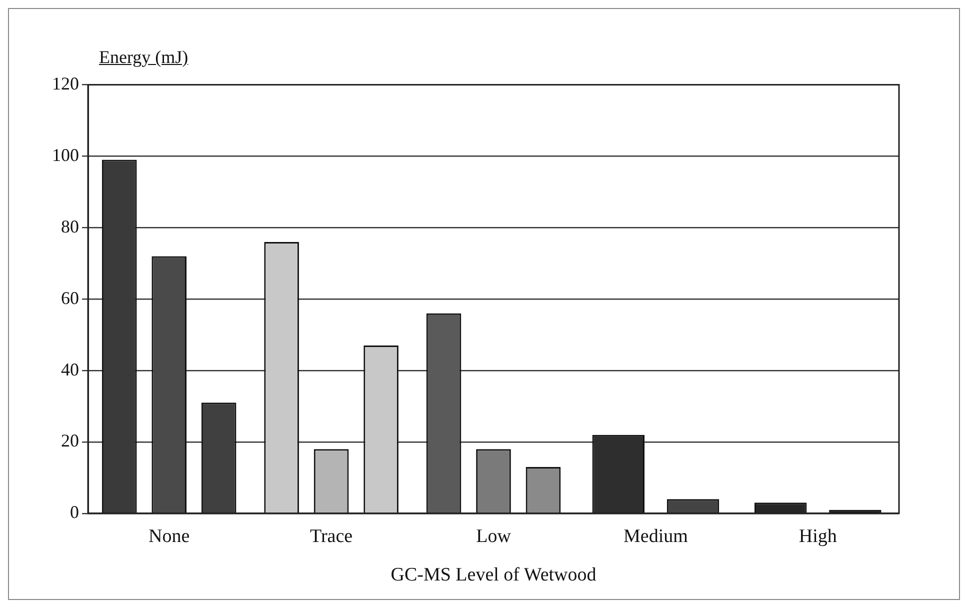  Describe the element at coordinates (143, 57) in the screenshot. I see `y-axis-title: Energy (mJ)` at that location.